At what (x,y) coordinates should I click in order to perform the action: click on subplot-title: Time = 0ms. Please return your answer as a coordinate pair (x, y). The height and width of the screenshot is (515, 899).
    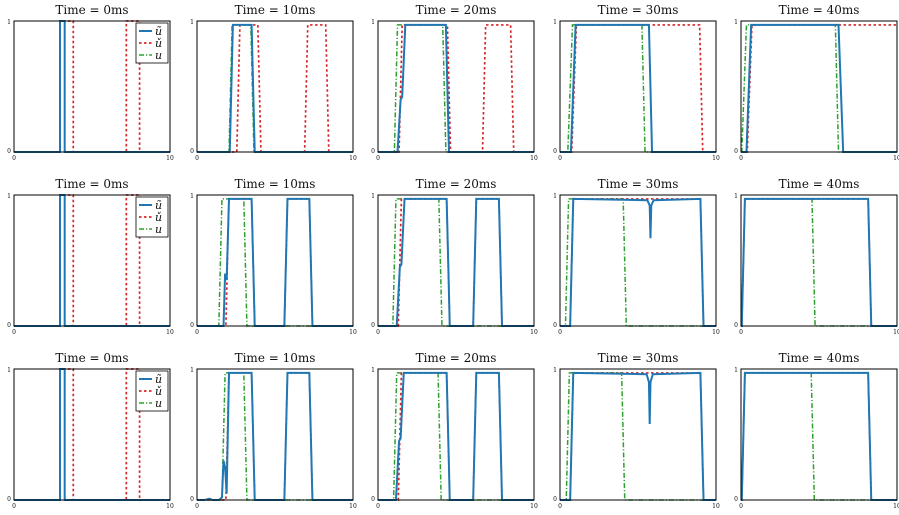
    Looking at the image, I should click on (91, 184).